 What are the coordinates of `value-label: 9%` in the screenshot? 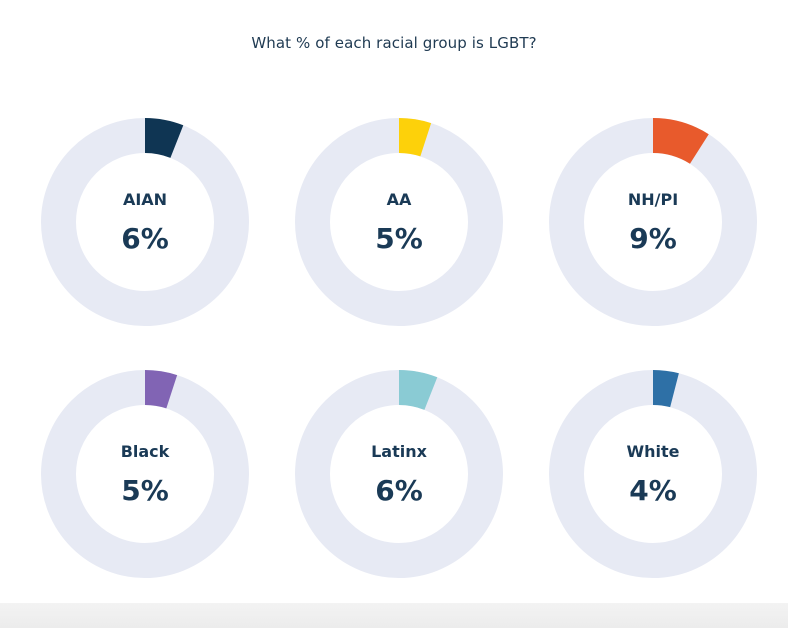 It's located at (653, 238).